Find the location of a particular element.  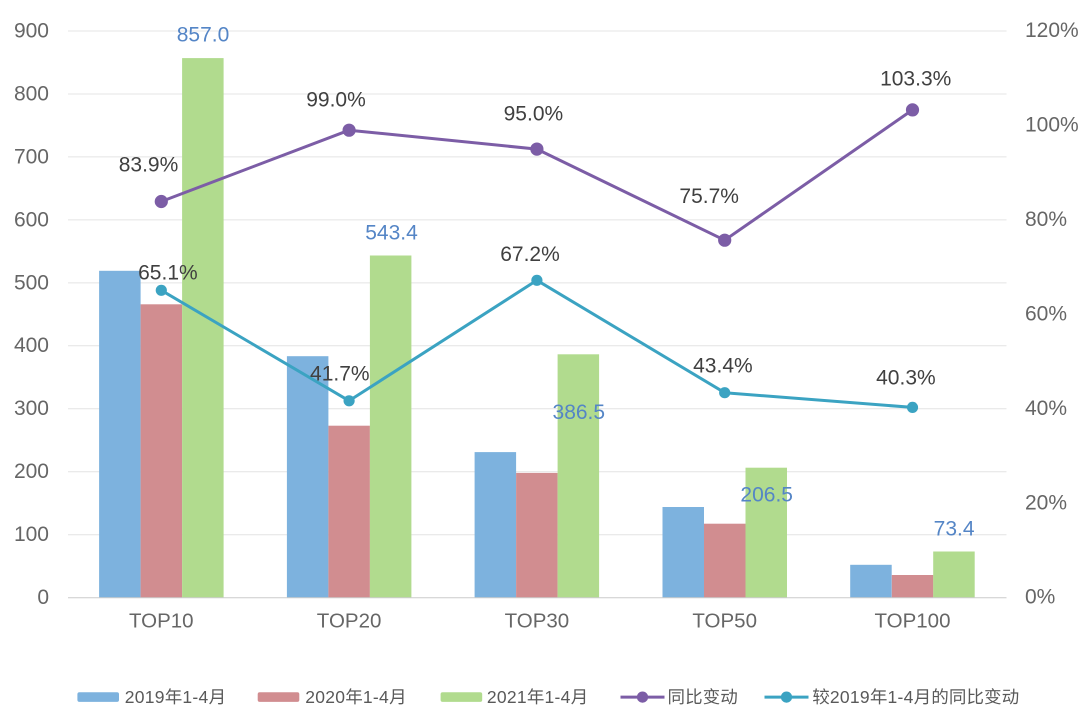

svg-text: 100 is located at coordinates (31, 534).